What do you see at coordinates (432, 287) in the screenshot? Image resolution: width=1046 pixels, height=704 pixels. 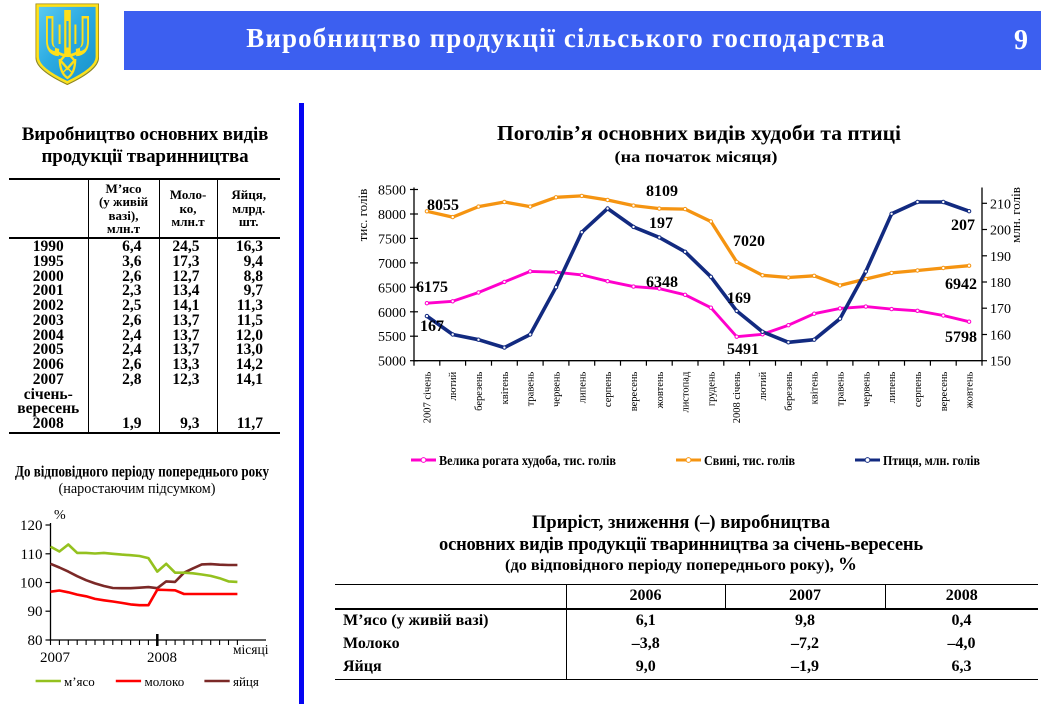 I see `svg-text: 6175` at bounding box center [432, 287].